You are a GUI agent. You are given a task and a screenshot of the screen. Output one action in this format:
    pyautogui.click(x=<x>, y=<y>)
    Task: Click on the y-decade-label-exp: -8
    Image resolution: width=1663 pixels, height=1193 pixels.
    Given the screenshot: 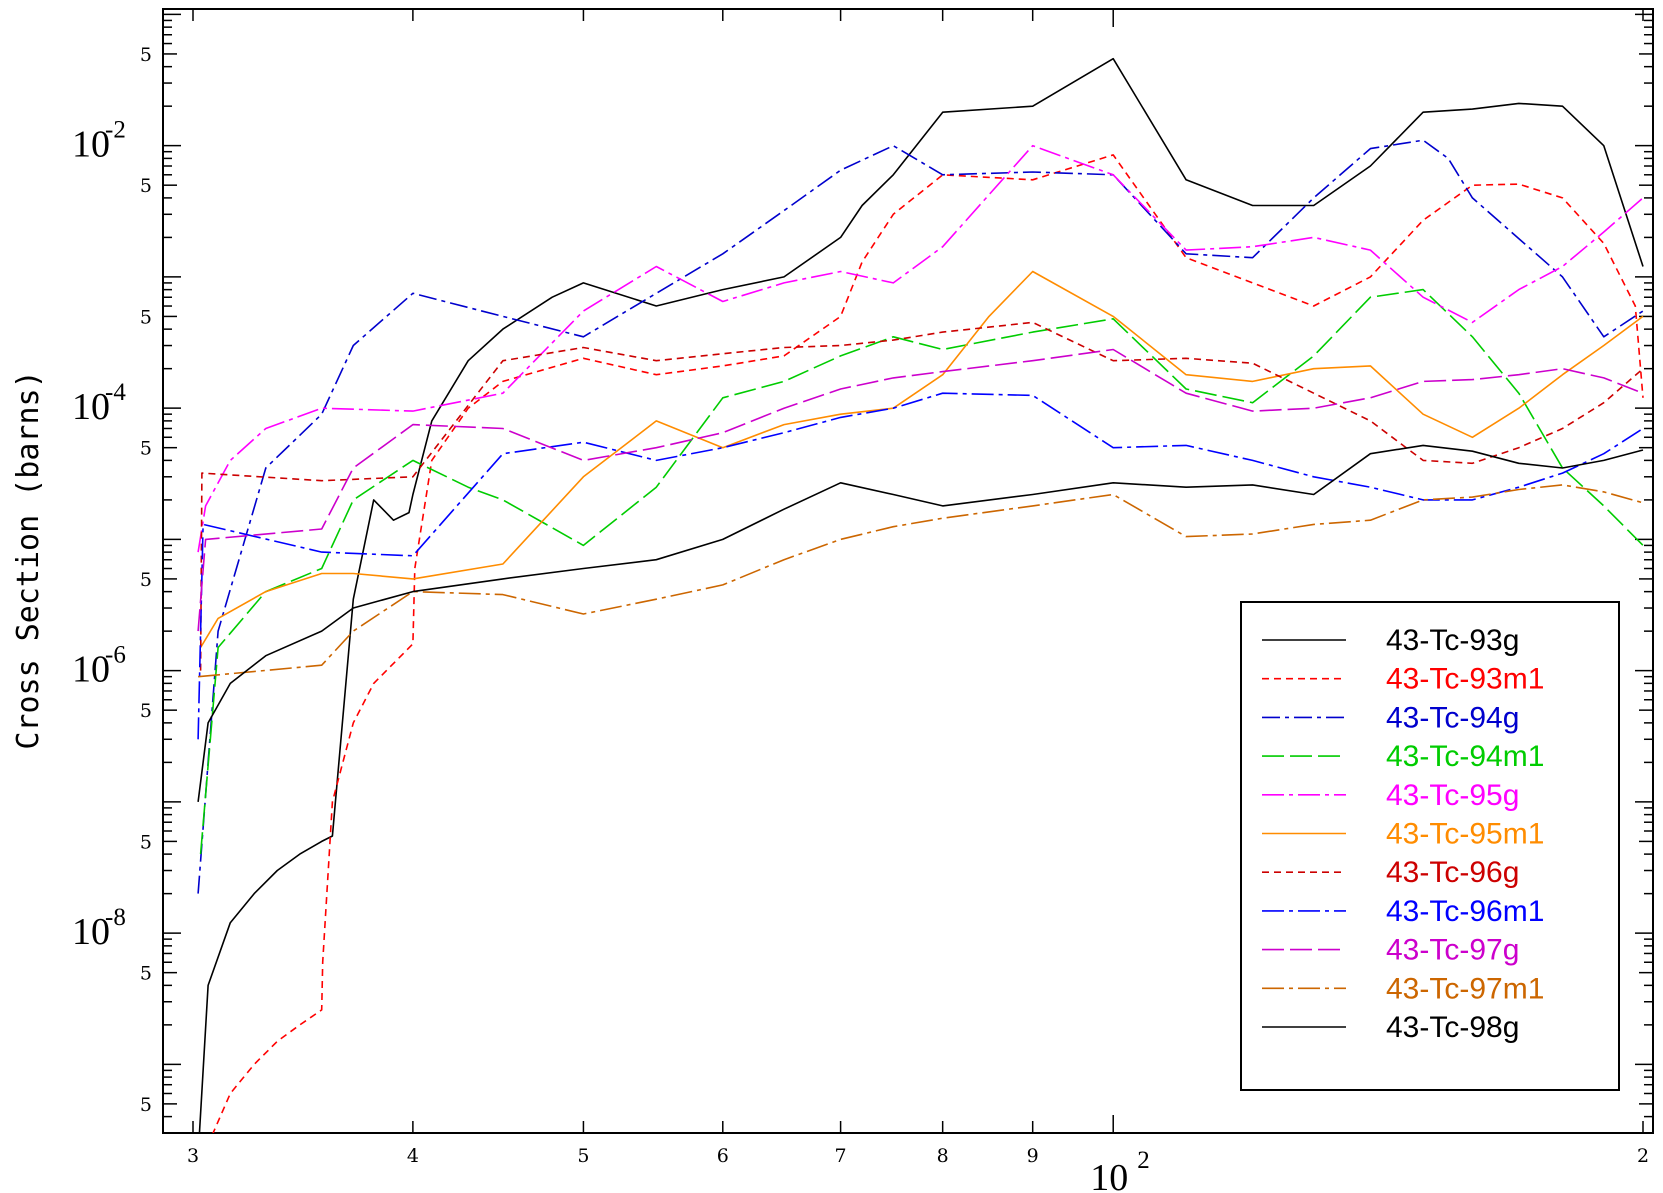 What is the action you would take?
    pyautogui.click(x=115, y=917)
    